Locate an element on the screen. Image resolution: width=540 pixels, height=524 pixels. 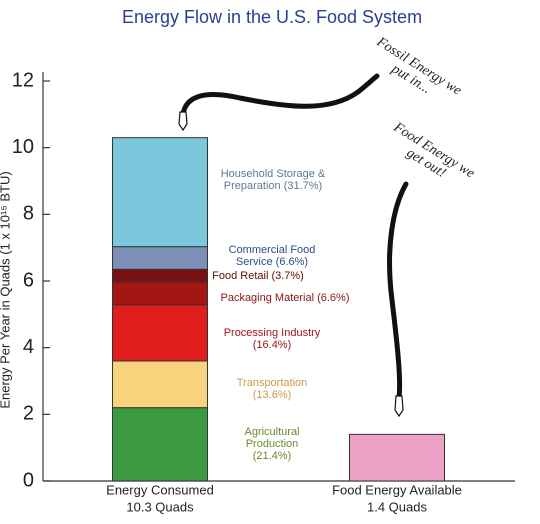
segment-label: Food Retail (3.7%) is located at coordinates (258, 276).